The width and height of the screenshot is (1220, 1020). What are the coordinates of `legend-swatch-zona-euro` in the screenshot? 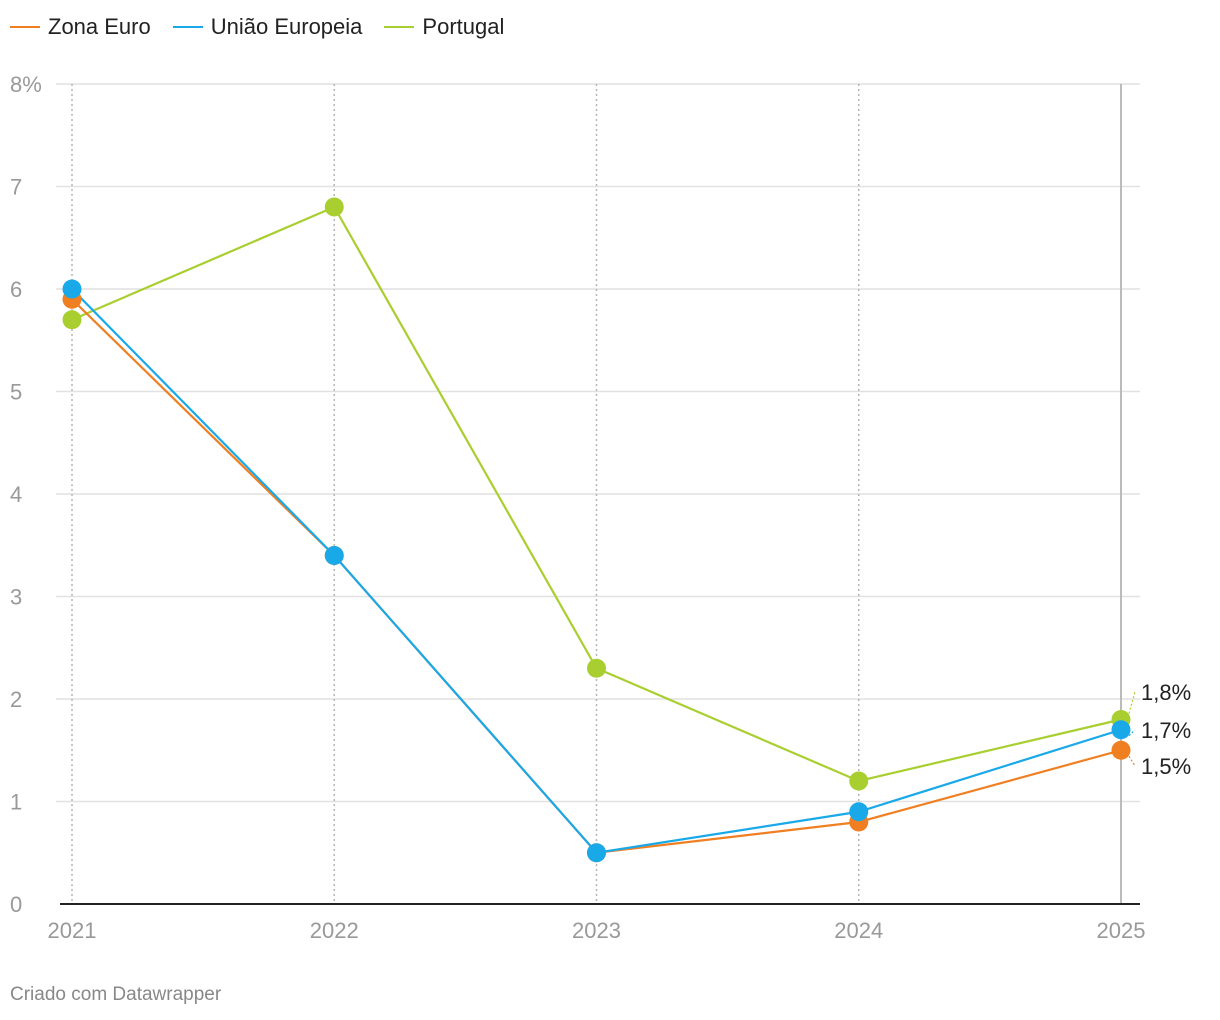 It's located at (25, 27).